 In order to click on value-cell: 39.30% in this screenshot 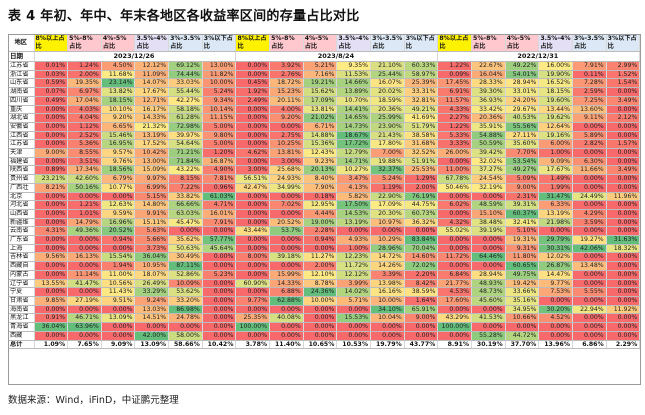, I will do `click(488, 92)`.